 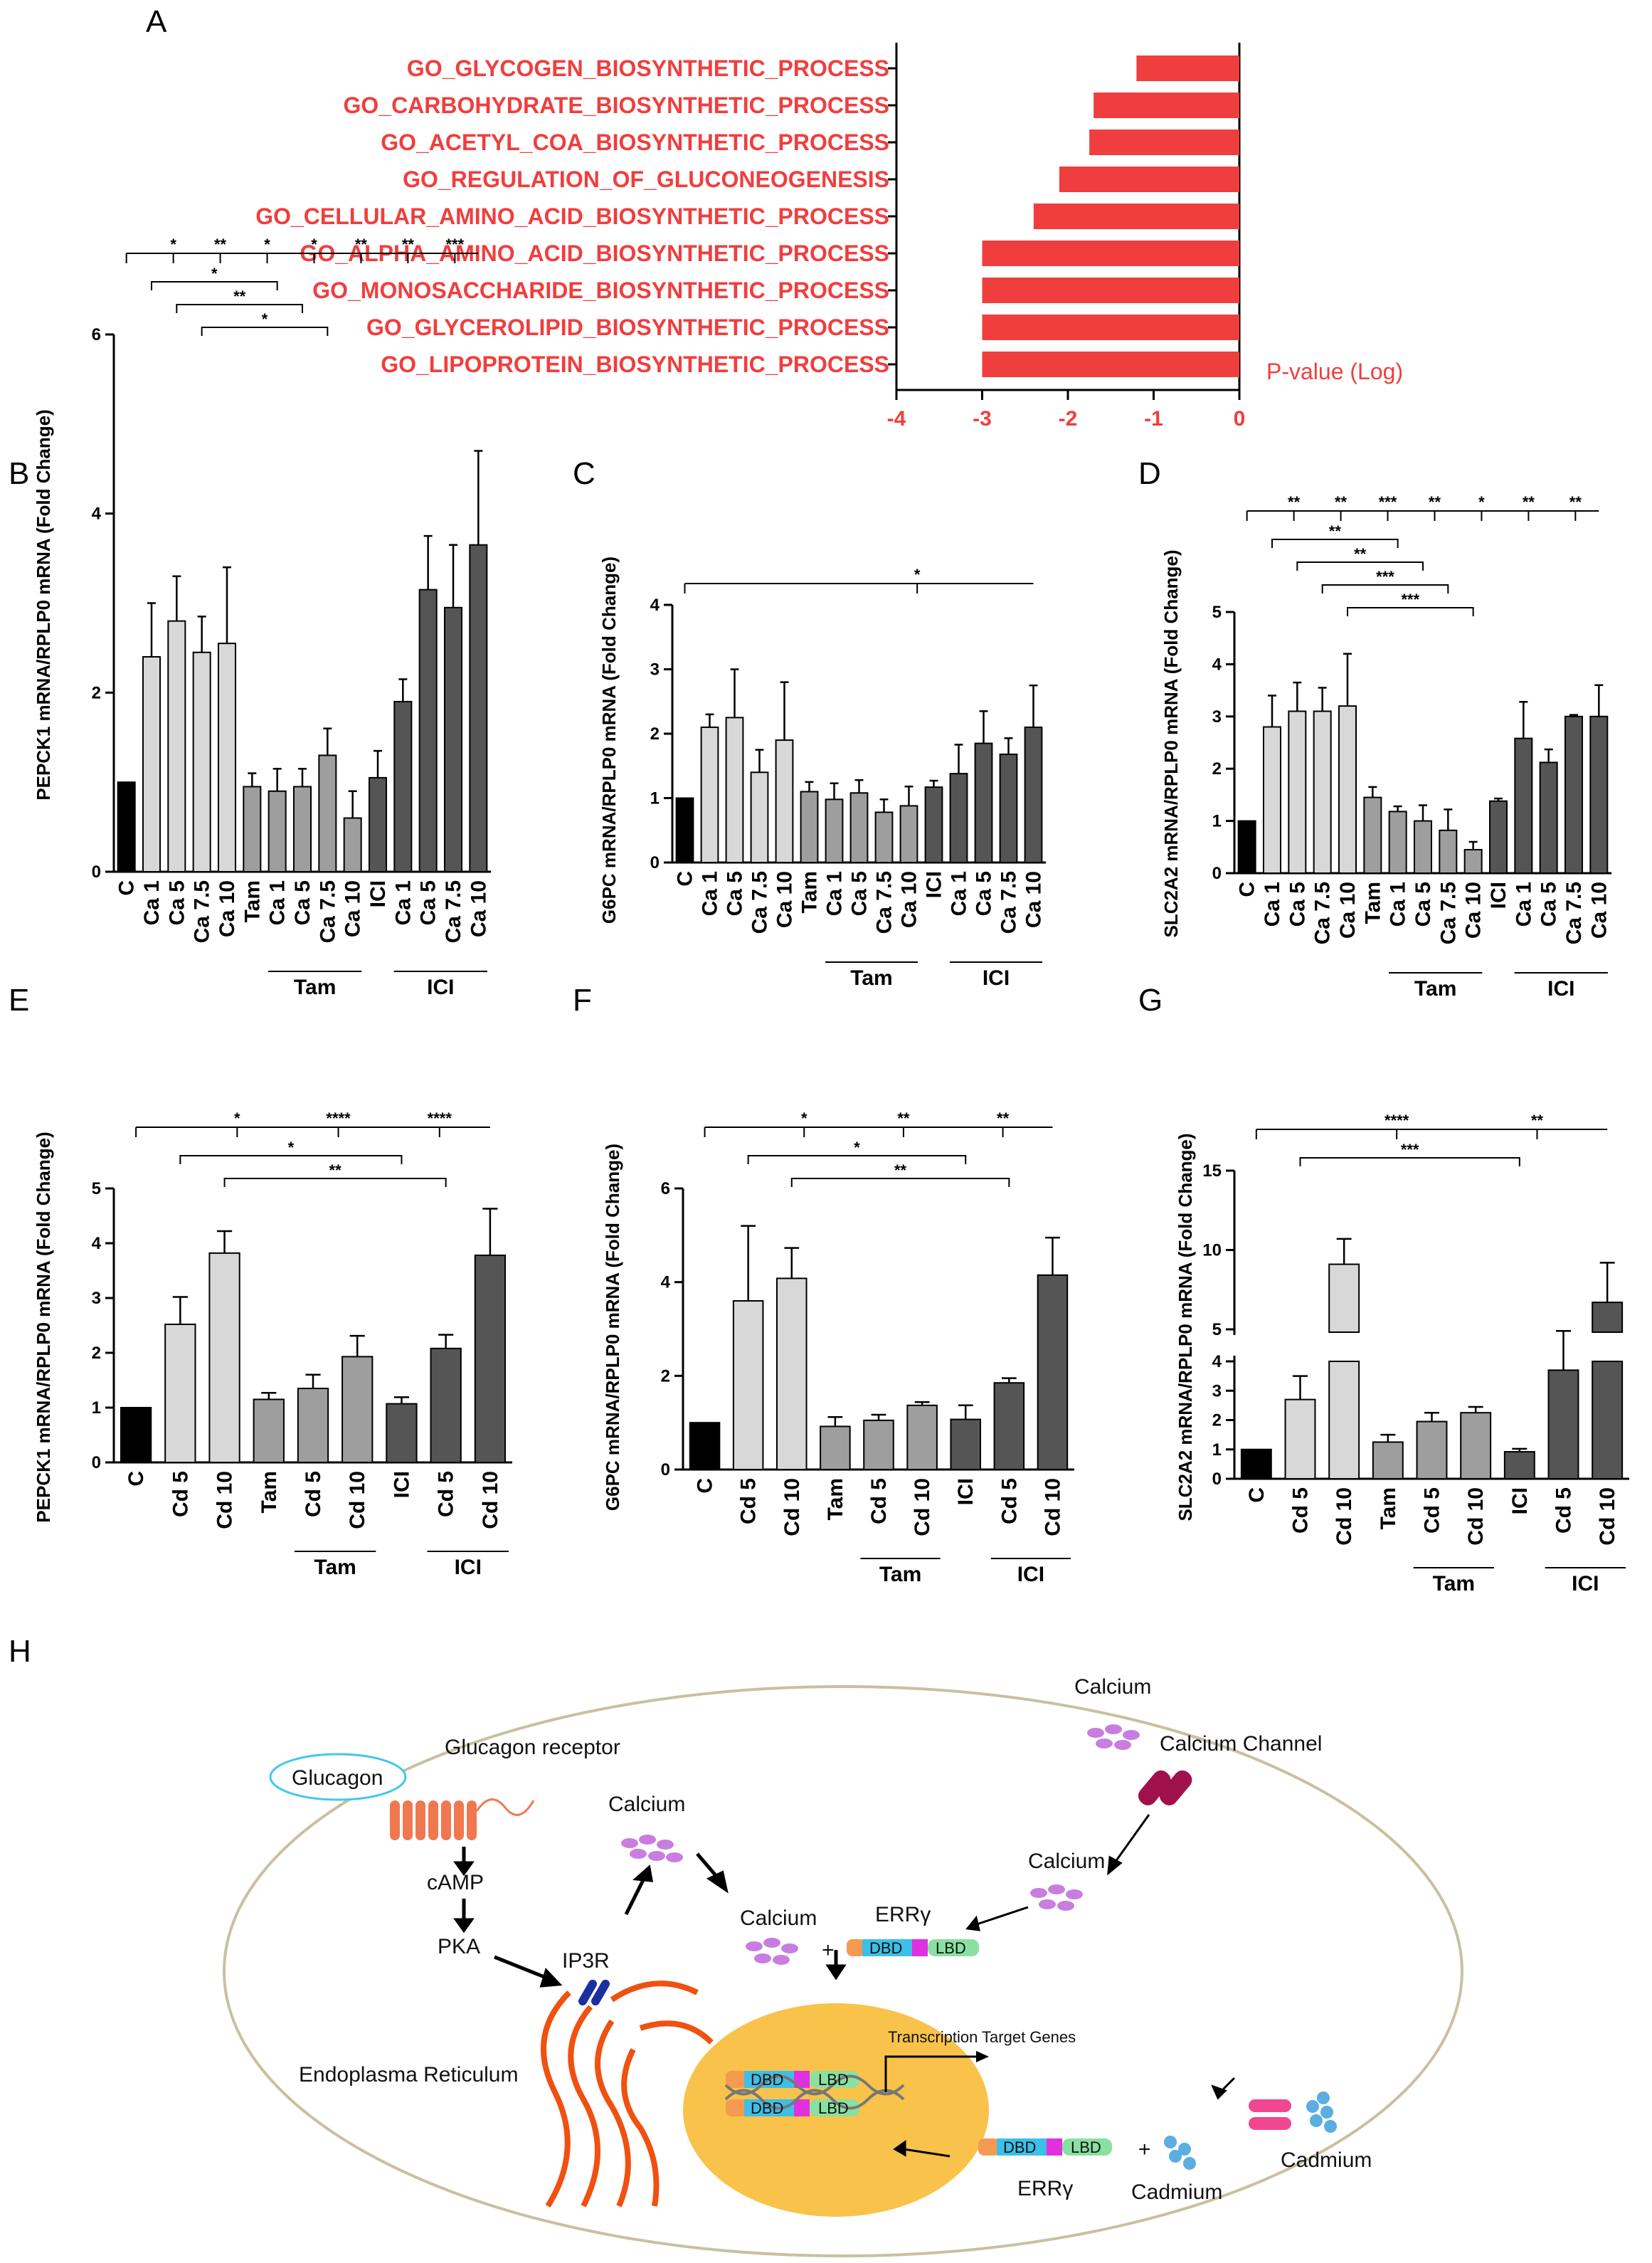 What do you see at coordinates (1270, 2114) in the screenshot?
I see `cadmium-channel-icon` at bounding box center [1270, 2114].